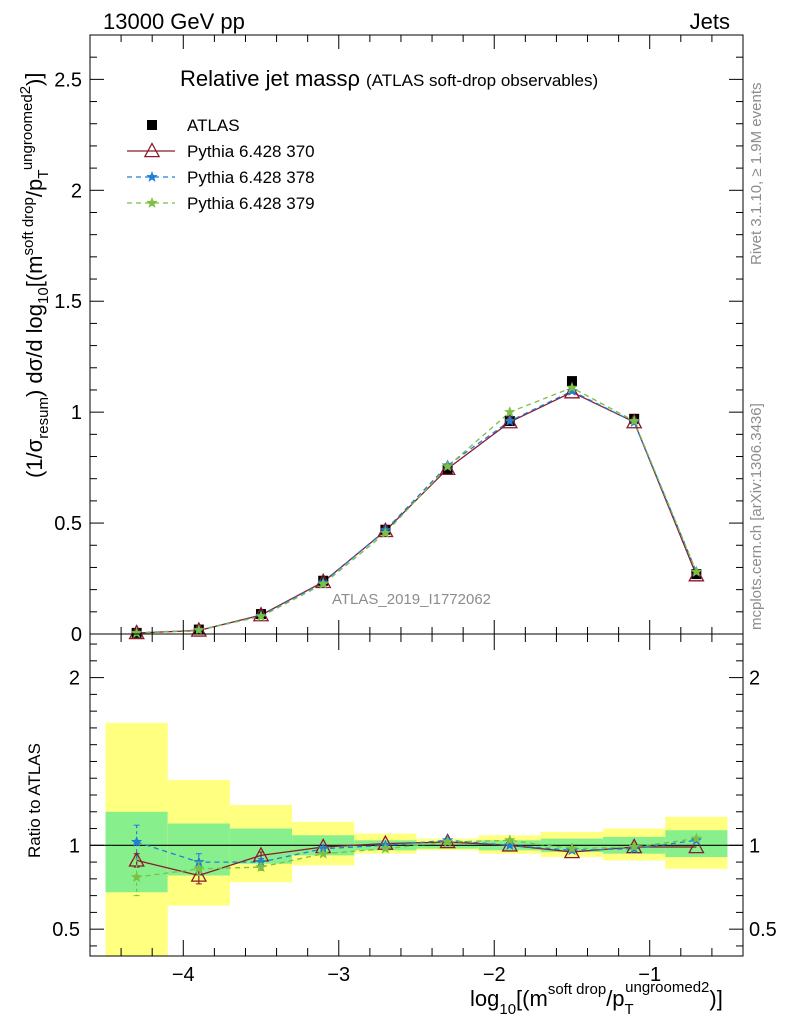 The width and height of the screenshot is (786, 1024). Describe the element at coordinates (649, 975) in the screenshot. I see `x-tick-label: −1` at that location.